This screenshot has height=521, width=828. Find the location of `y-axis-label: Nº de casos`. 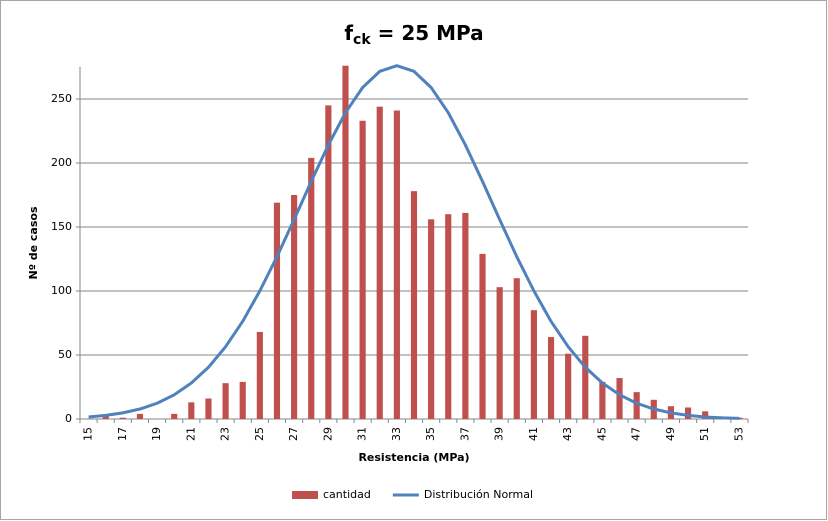

y-axis-label: Nº de casos is located at coordinates (33, 242).